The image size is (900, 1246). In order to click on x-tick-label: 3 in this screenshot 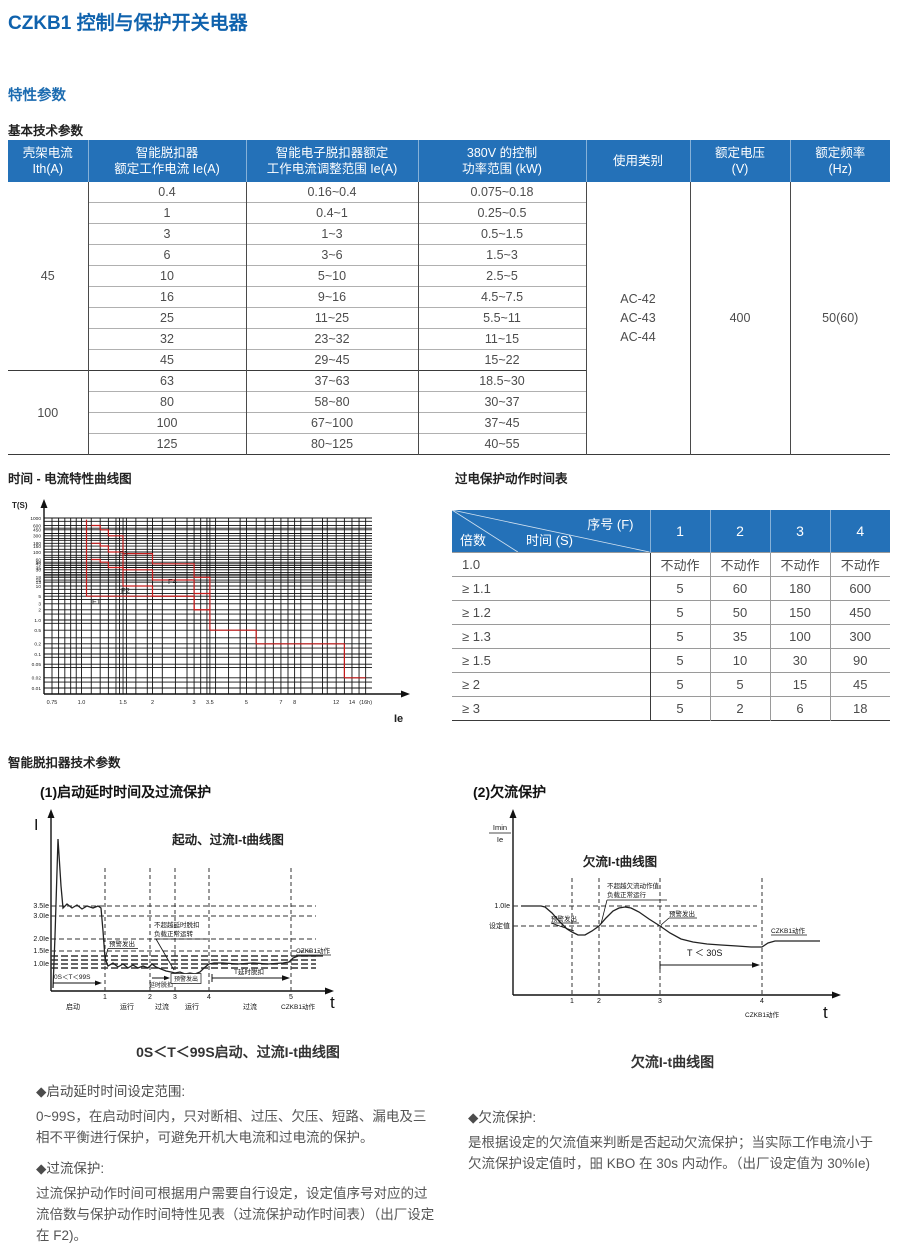, I will do `click(194, 703)`.